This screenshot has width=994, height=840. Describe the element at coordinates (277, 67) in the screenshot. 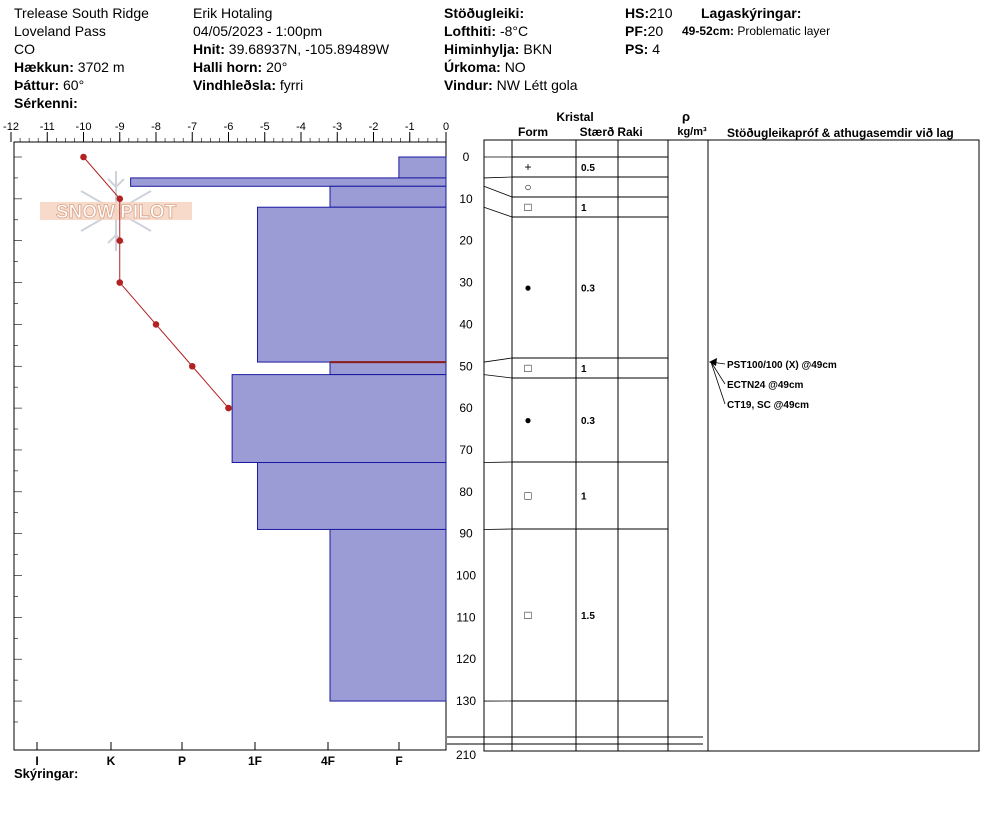

I see `slope-value: 20°` at that location.